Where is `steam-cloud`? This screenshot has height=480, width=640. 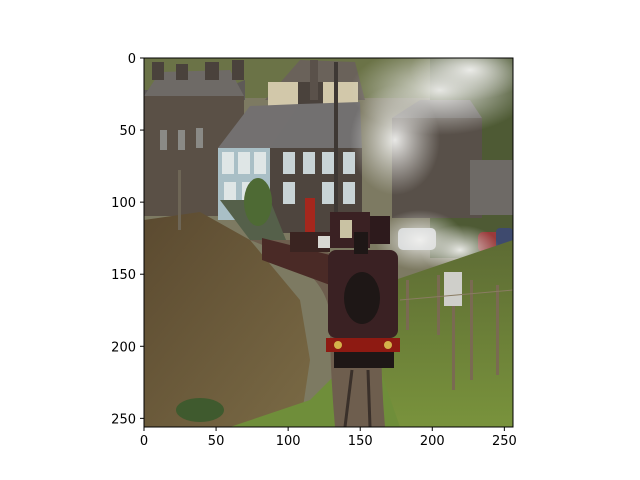
steam-cloud is located at coordinates (431, 166).